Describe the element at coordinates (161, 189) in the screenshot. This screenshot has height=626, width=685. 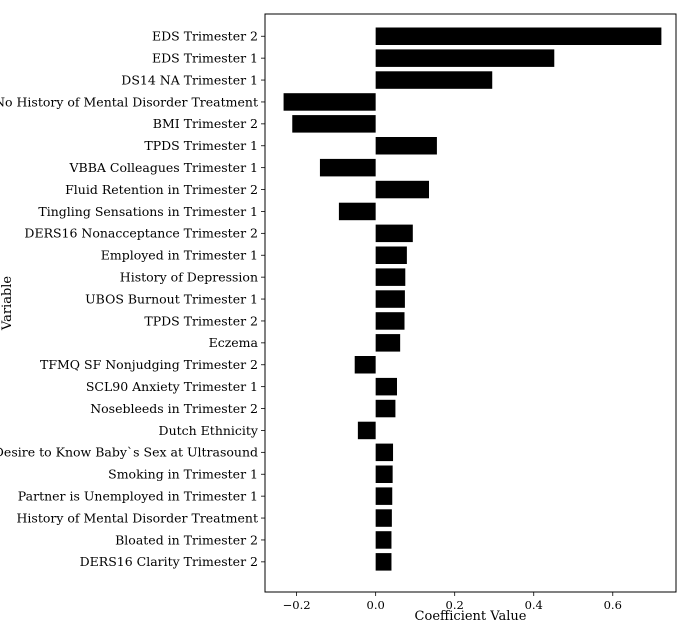
I see `category-label: Fluid Retention in Trimester 2` at that location.